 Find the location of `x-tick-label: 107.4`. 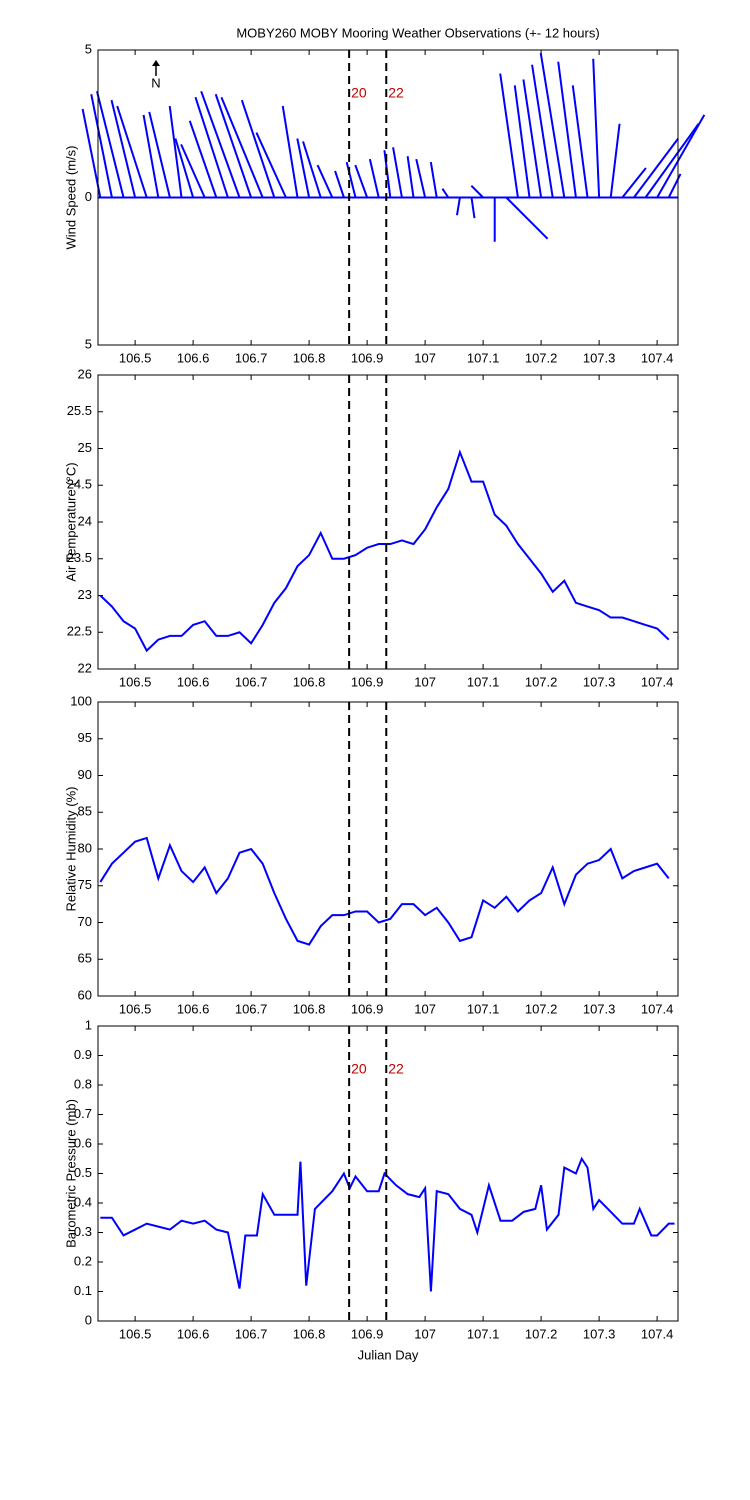

x-tick-label: 107.4 is located at coordinates (657, 681).